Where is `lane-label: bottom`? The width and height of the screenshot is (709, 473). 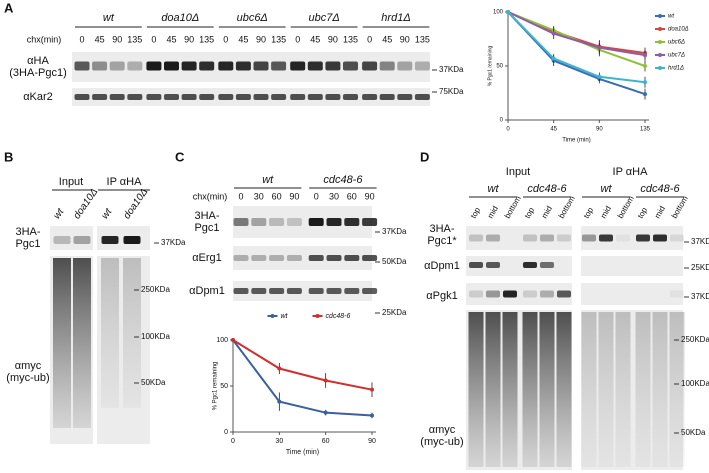 lane-label: bottom is located at coordinates (513, 207).